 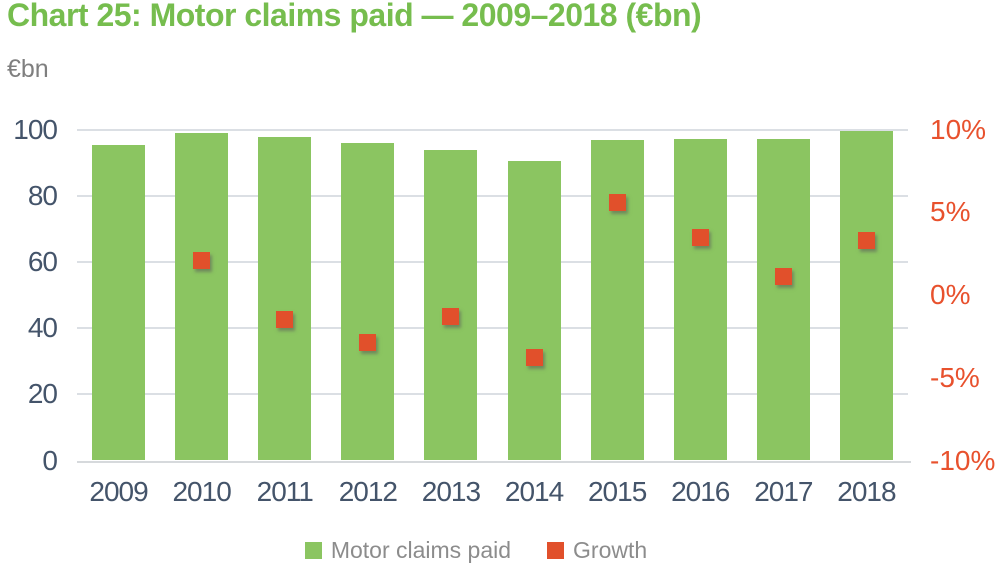 I want to click on growth-marker-2017, so click(x=783, y=277).